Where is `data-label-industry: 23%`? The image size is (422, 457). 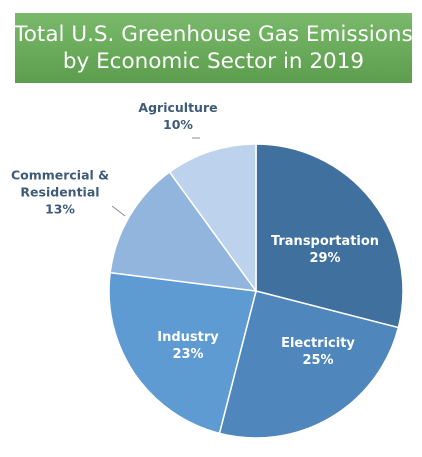 data-label-industry: 23% is located at coordinates (187, 354).